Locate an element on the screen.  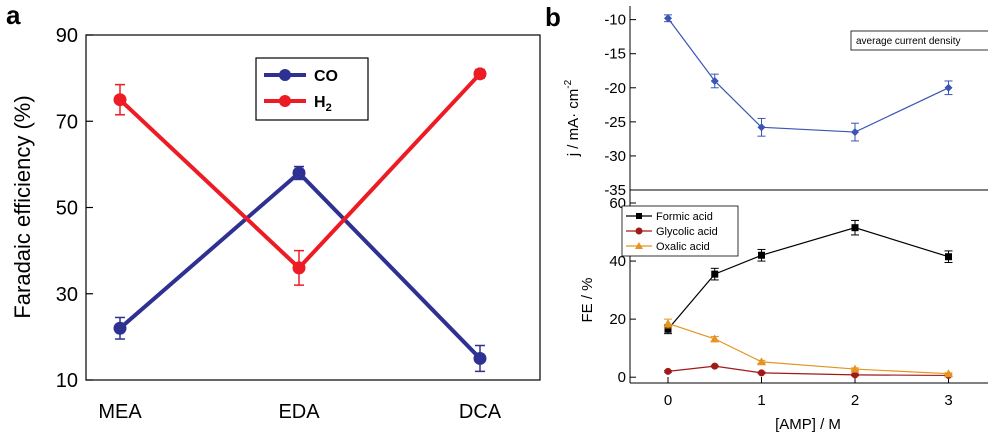
plot-b-top-y-axis: -35 -30 -25 -20 -15 -10 is located at coordinates (620, 105).